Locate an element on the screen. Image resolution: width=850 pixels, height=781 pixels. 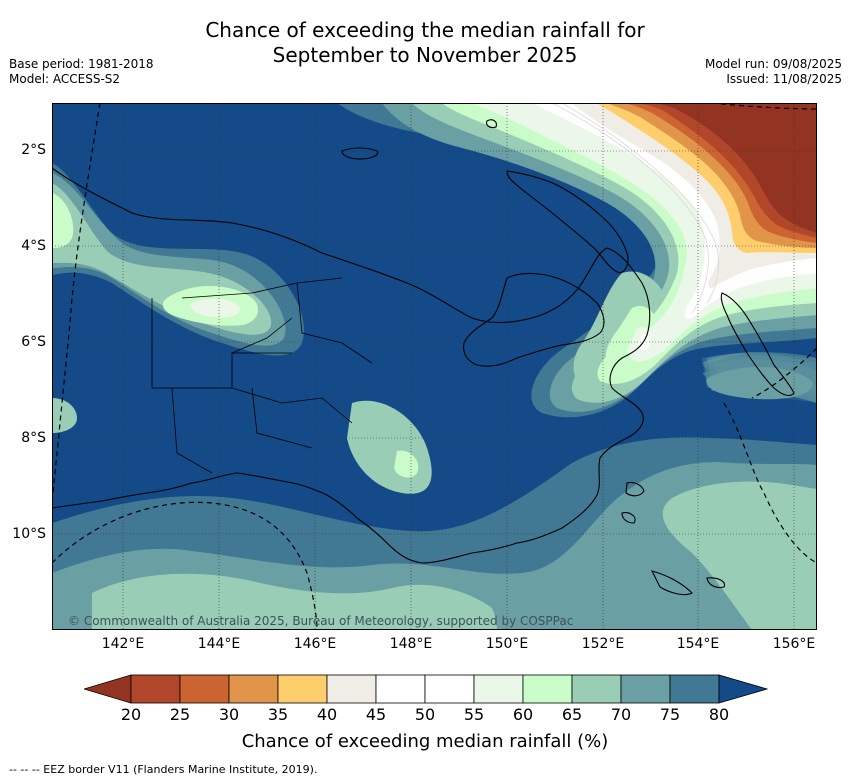
issued-date: Issued: 11/08/2025 is located at coordinates (784, 79).